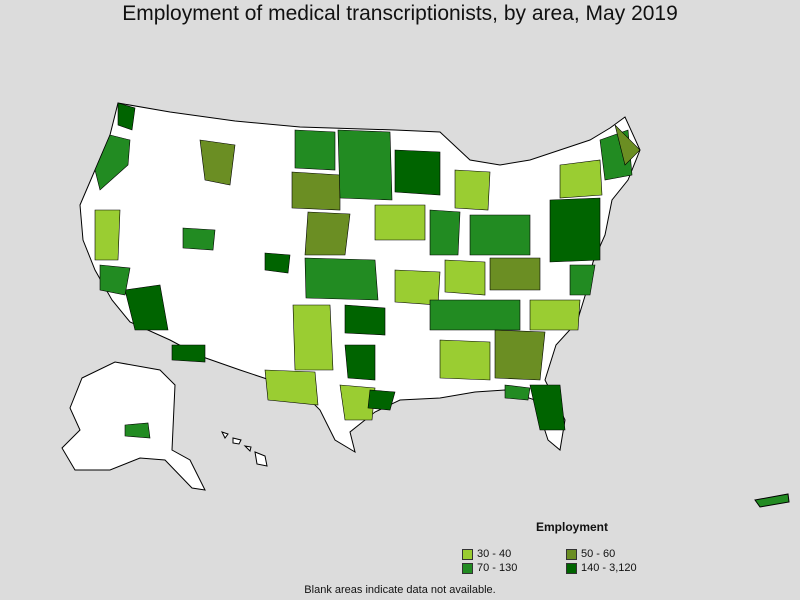 This screenshot has height=600, width=800. I want to click on hawaii-islands, so click(244, 449).